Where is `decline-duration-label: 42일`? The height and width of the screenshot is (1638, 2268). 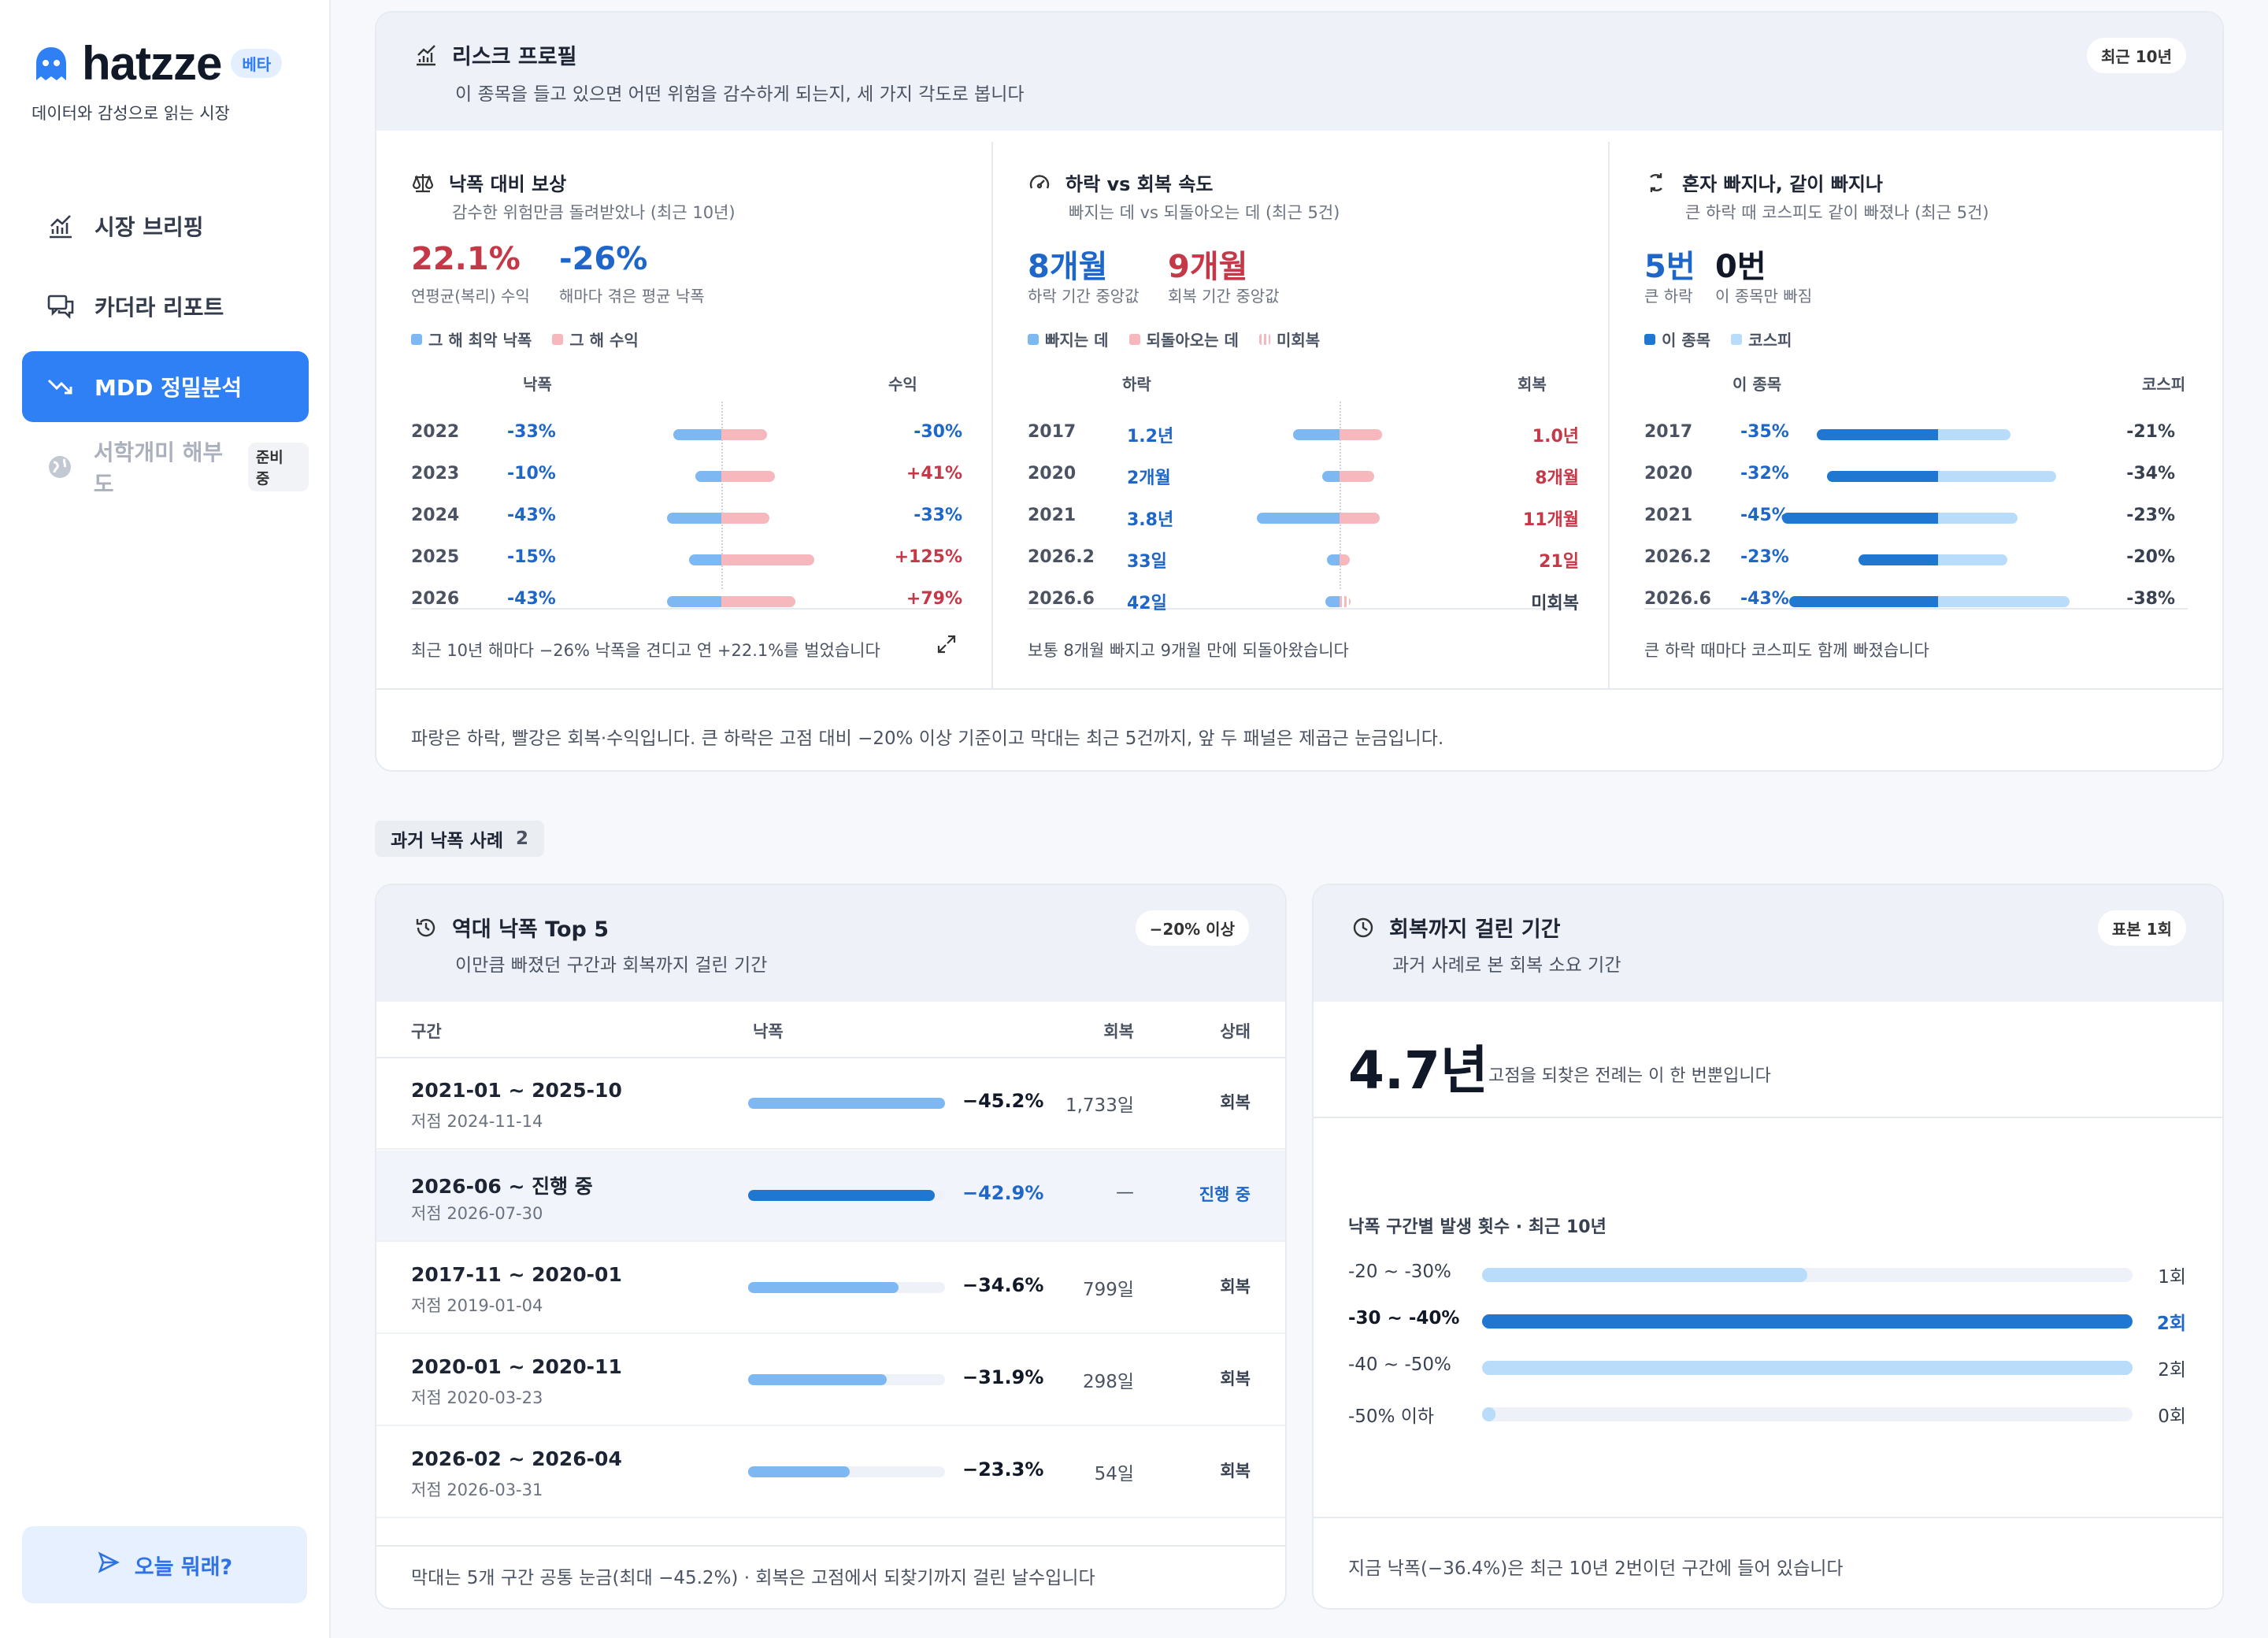 decline-duration-label: 42일 is located at coordinates (1147, 603).